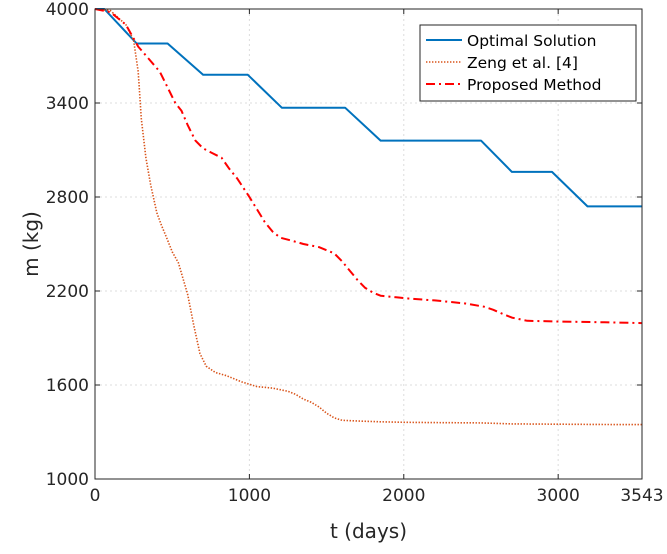  What do you see at coordinates (558, 496) in the screenshot?
I see `x-tick-label: 3000` at bounding box center [558, 496].